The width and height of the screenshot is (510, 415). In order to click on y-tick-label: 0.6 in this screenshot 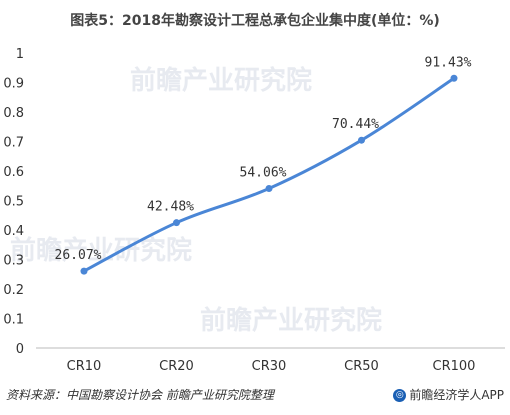, I will do `click(13, 172)`.